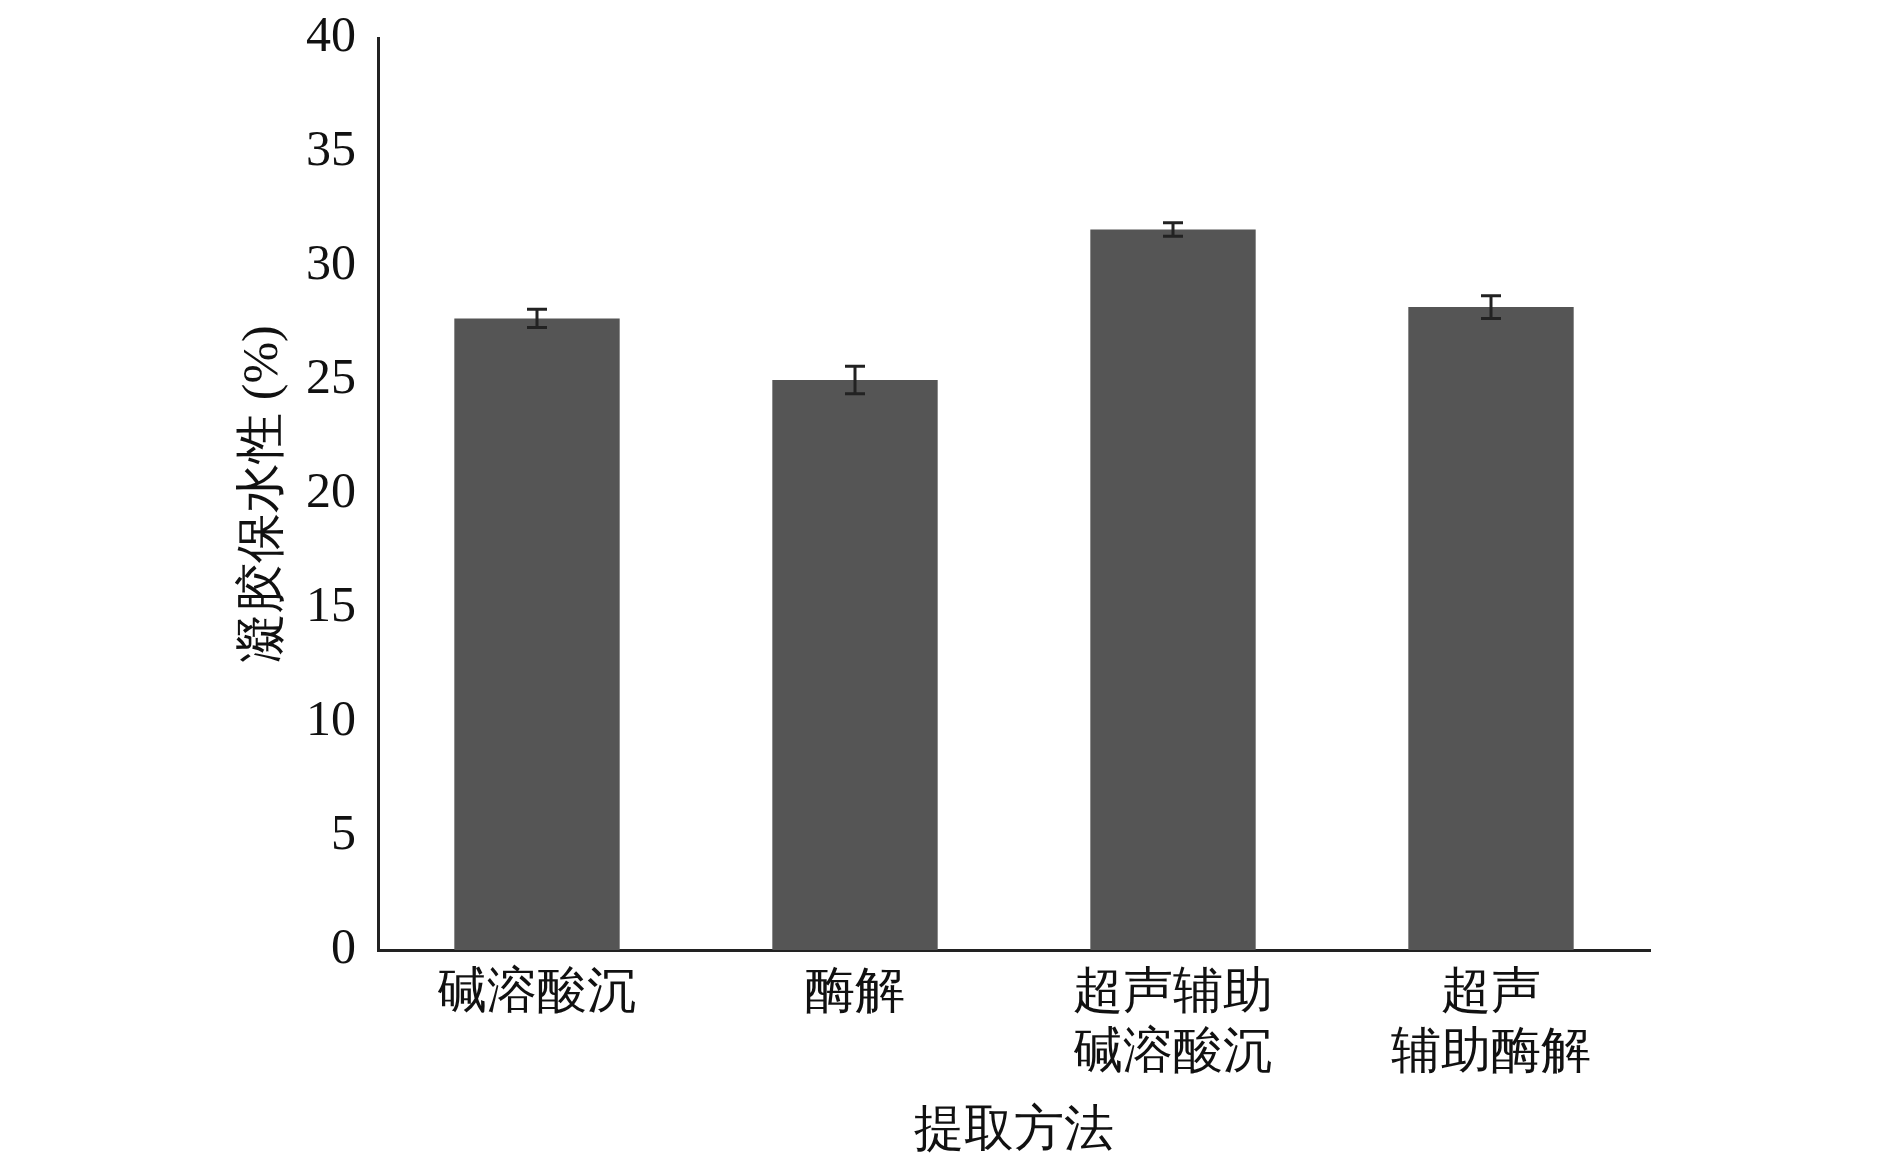  I want to click on y-tick-label: 30, so click(331, 262).